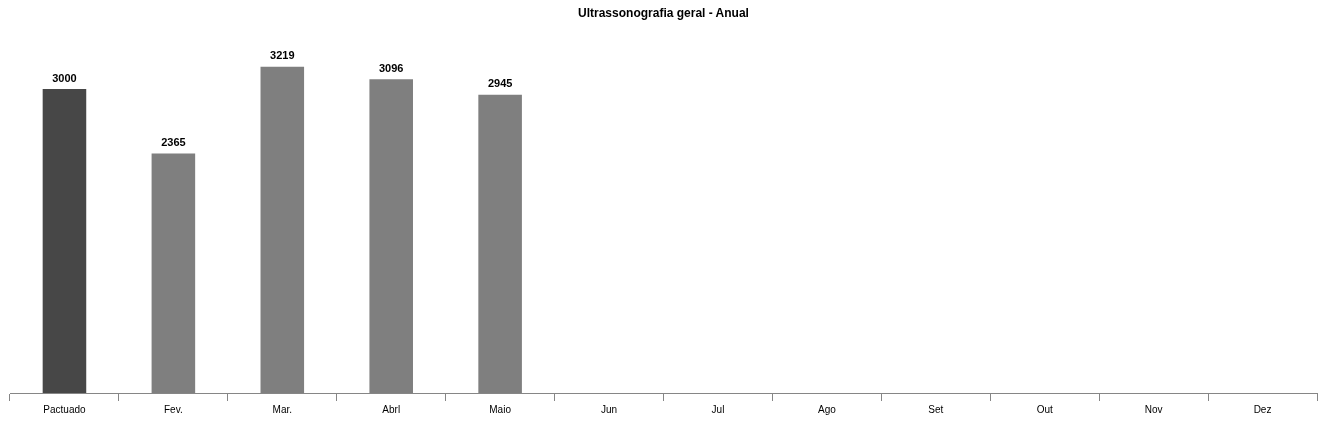 The height and width of the screenshot is (423, 1327). What do you see at coordinates (663, 12) in the screenshot?
I see `chart-title: Ultrassonografia geral - Anual` at bounding box center [663, 12].